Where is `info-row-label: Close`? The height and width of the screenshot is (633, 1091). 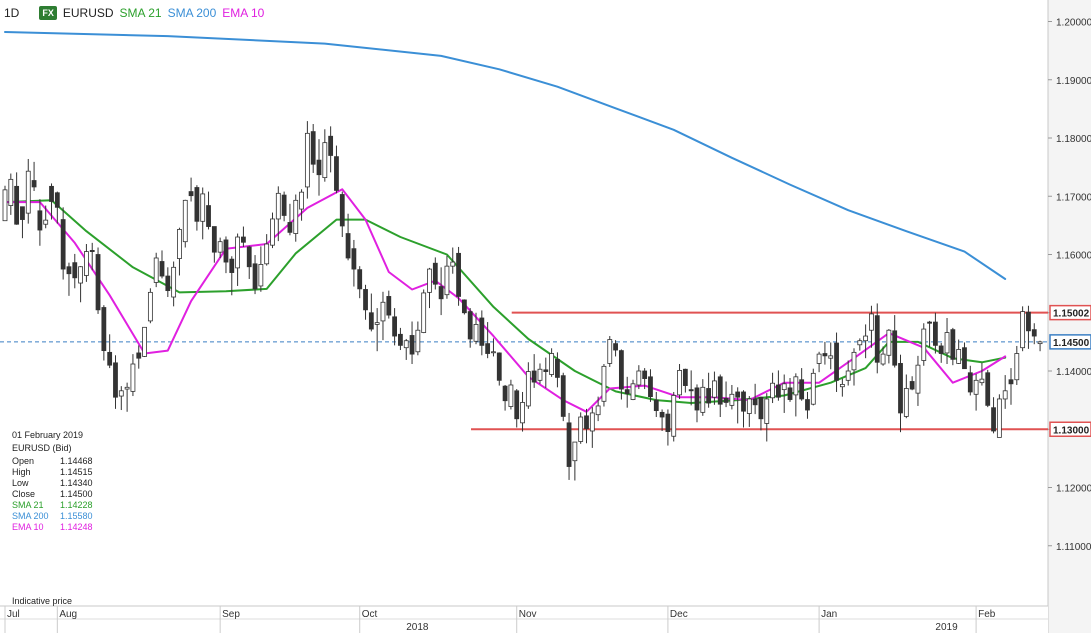
info-row-label: Close is located at coordinates (24, 494).